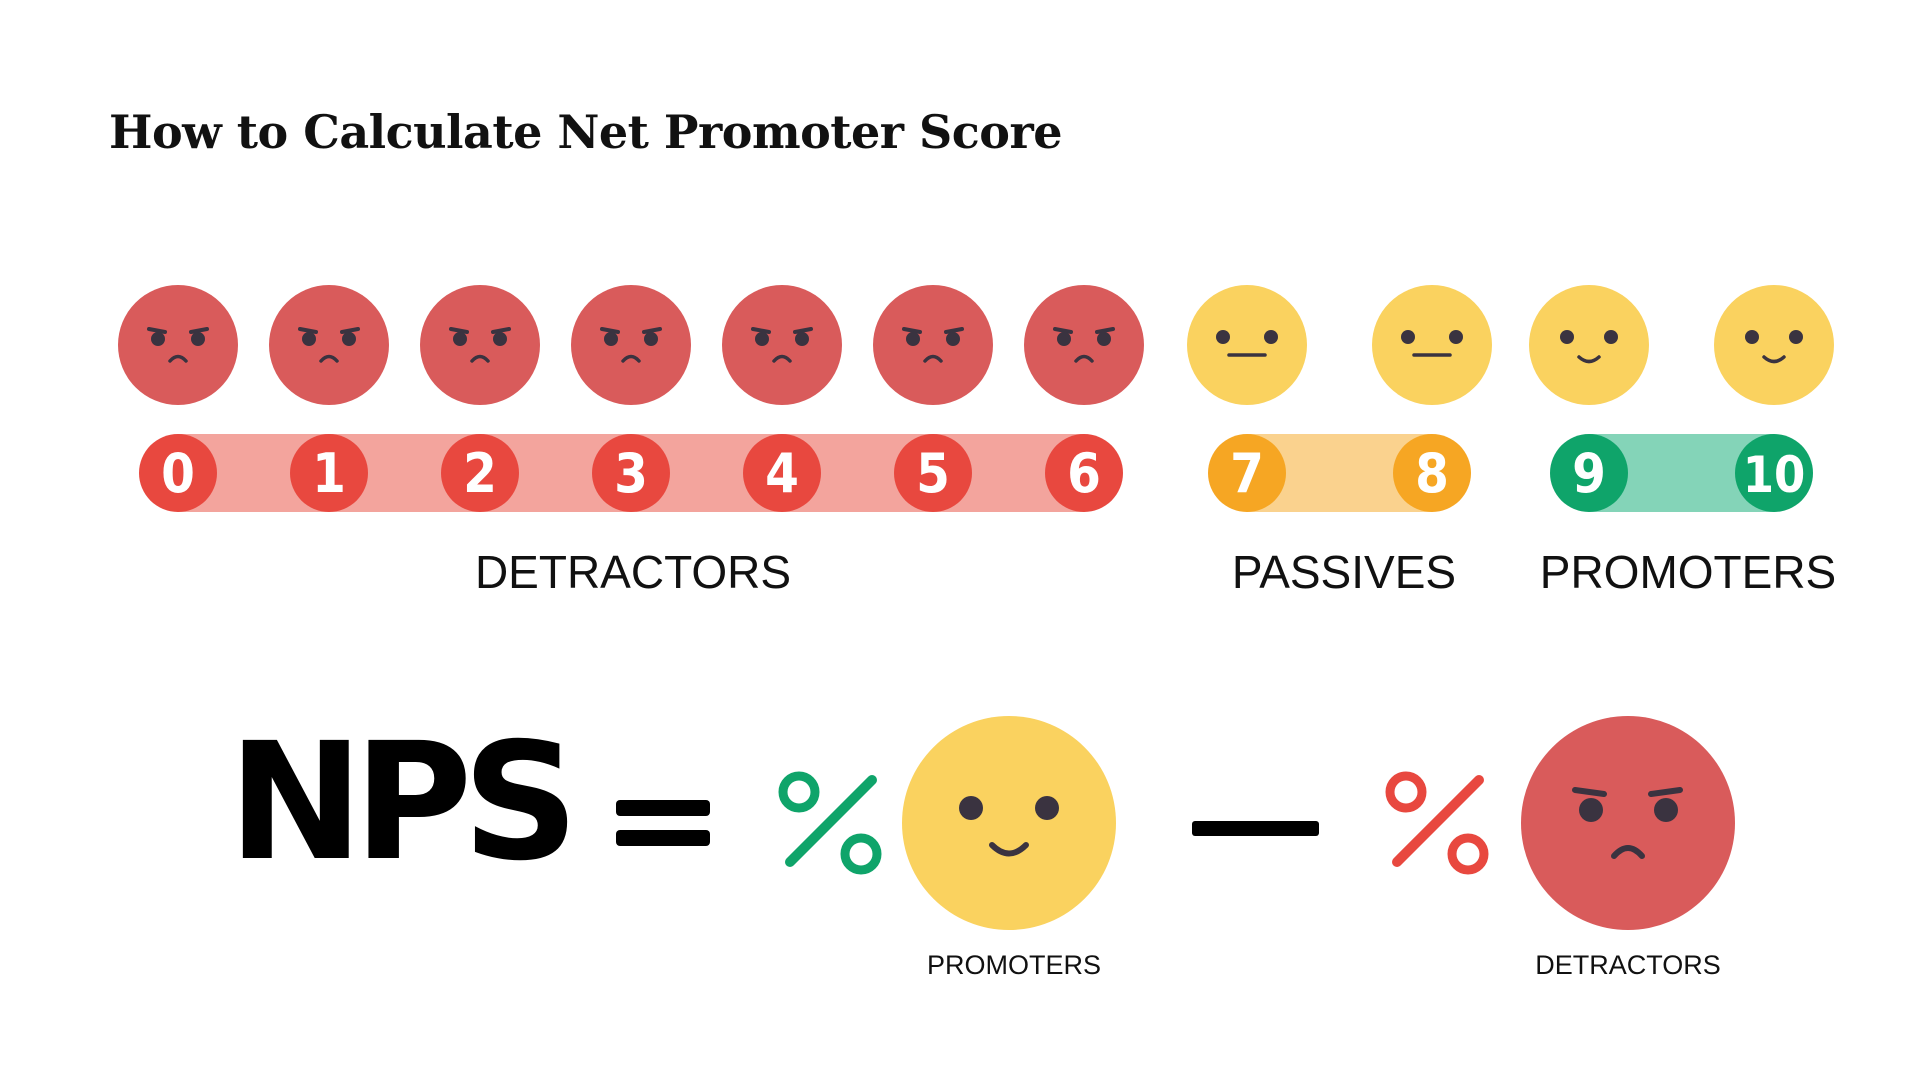 The height and width of the screenshot is (1080, 1920). I want to click on score-number: 9, so click(1589, 473).